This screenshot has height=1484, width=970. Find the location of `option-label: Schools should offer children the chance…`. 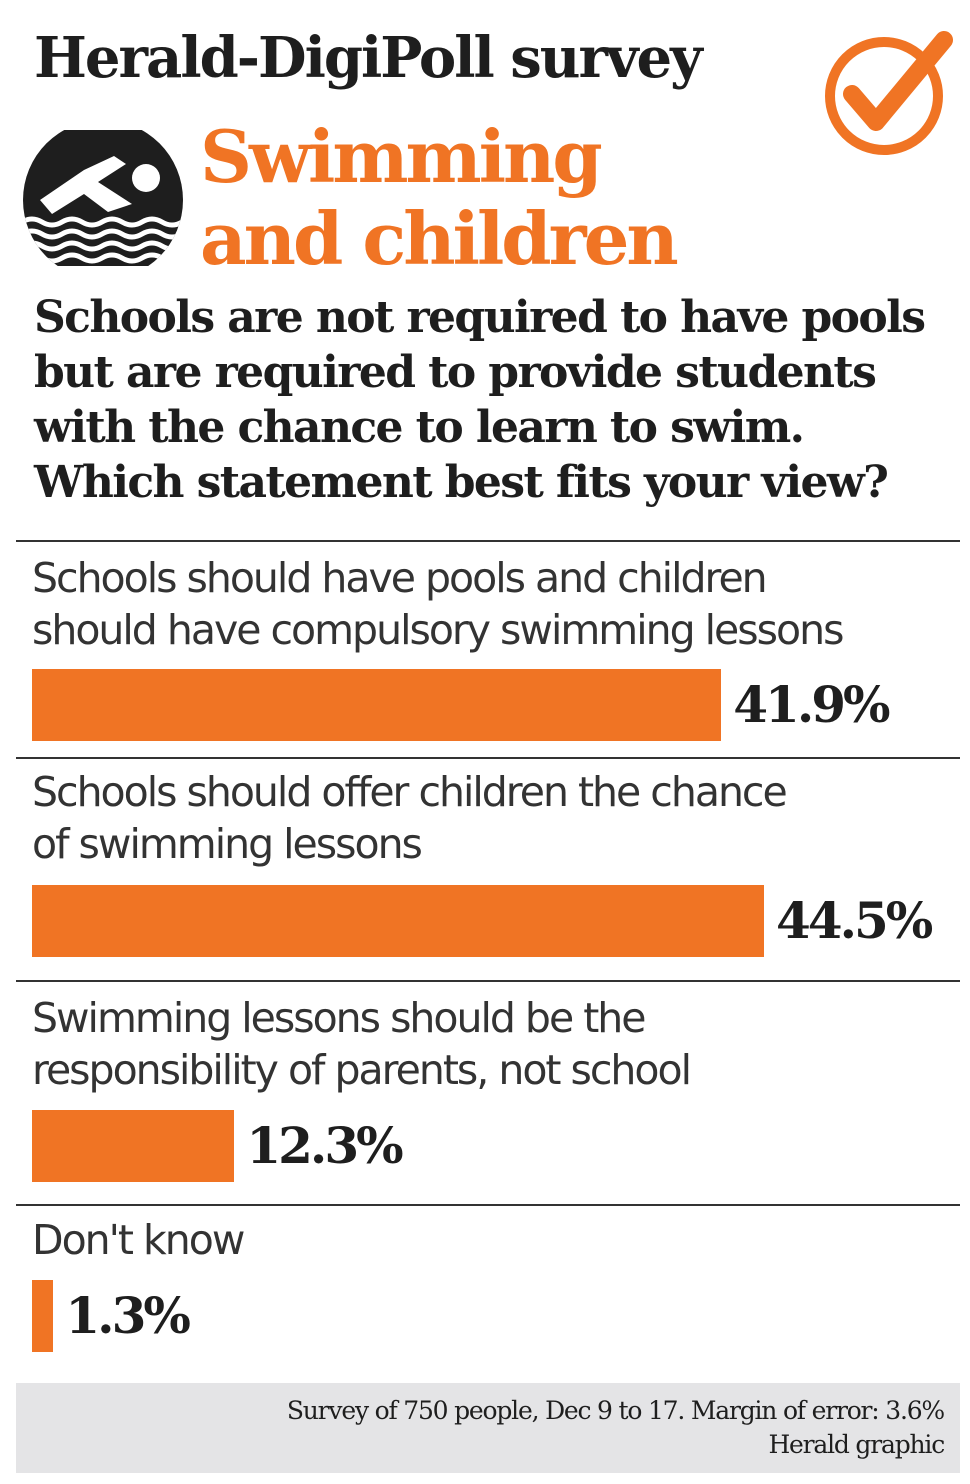

option-label: Schools should offer children the chance… is located at coordinates (497, 818).